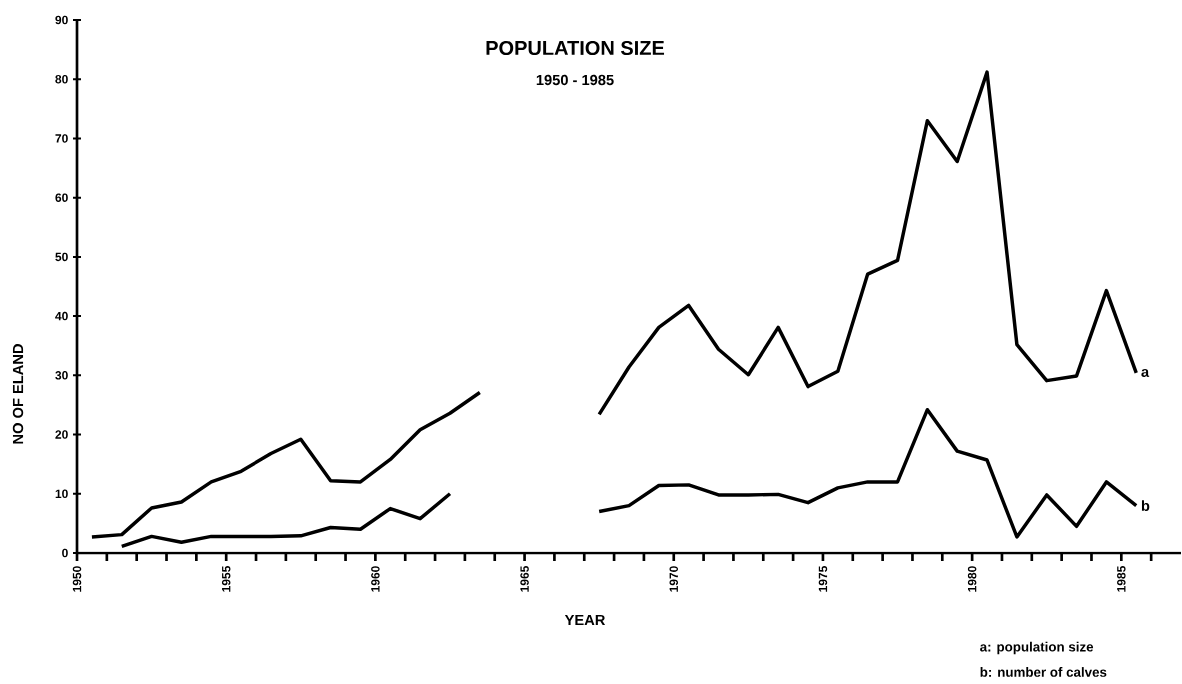 This screenshot has height=684, width=1182. What do you see at coordinates (1037, 648) in the screenshot?
I see `text: a: population size` at bounding box center [1037, 648].